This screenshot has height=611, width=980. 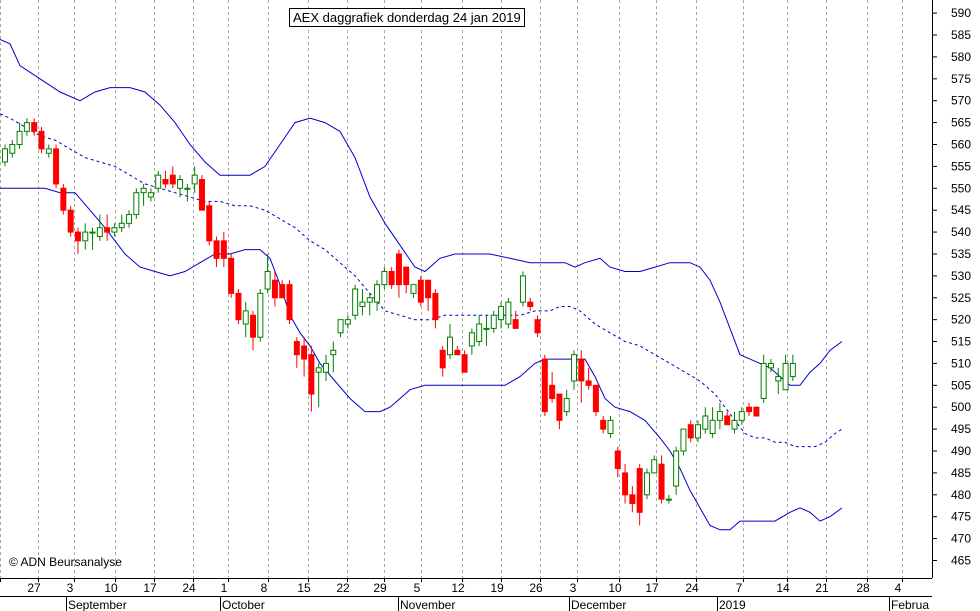 I want to click on y-tick-label: 510, so click(x=961, y=363).